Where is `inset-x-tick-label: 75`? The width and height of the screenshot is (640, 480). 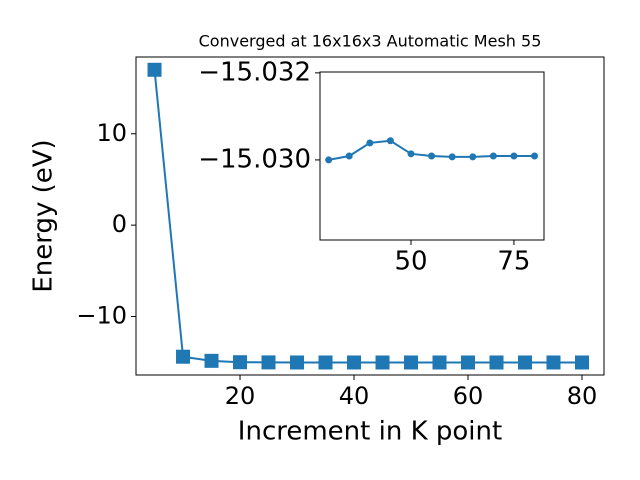
inset-x-tick-label: 75 is located at coordinates (513, 262).